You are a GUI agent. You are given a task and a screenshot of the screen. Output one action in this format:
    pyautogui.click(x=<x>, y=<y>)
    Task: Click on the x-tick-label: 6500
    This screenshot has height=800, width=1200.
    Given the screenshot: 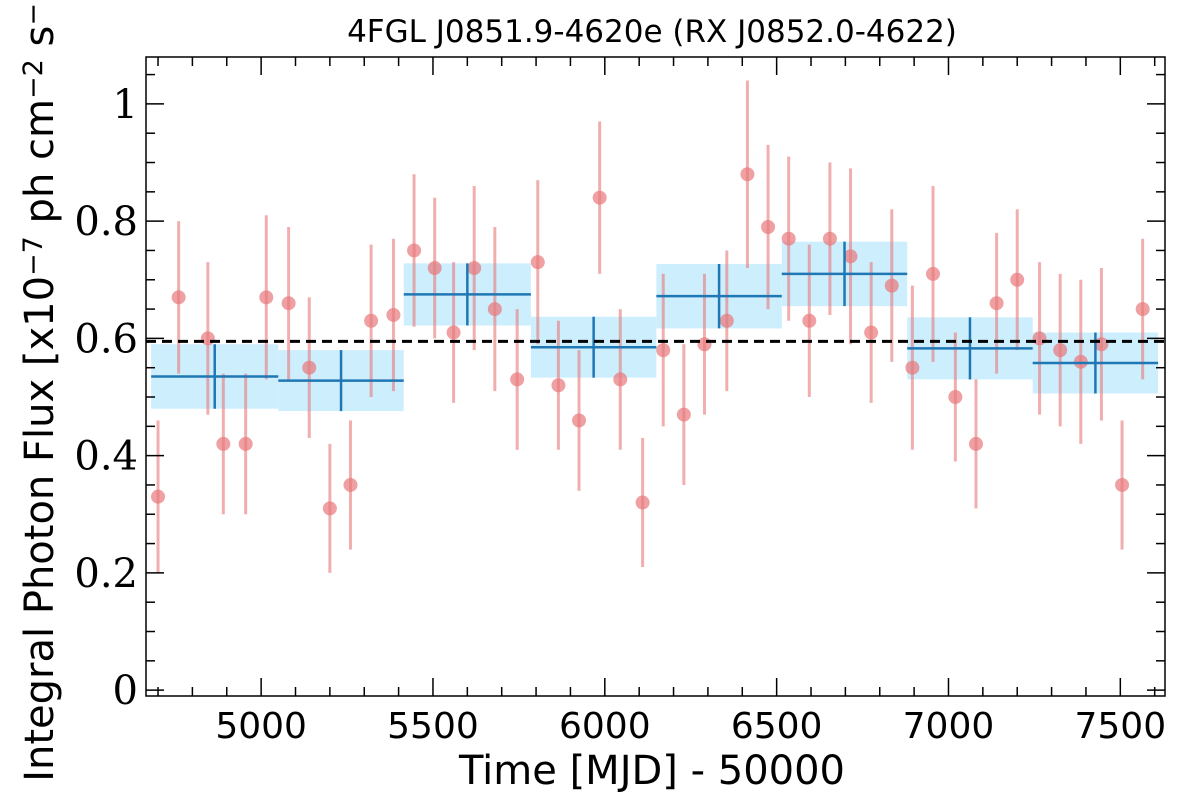 What is the action you would take?
    pyautogui.click(x=777, y=726)
    